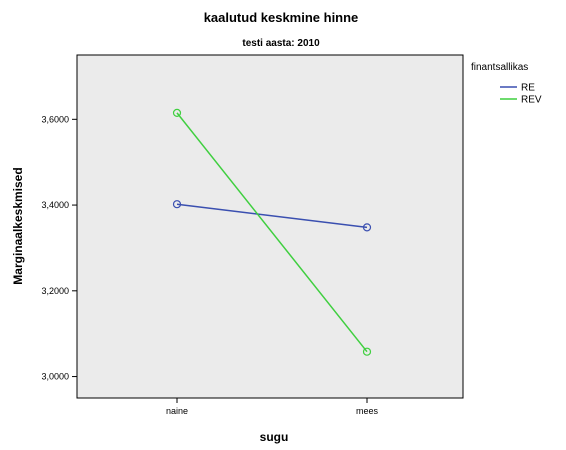 This screenshot has height=450, width=566. I want to click on series-line-re, so click(272, 216).